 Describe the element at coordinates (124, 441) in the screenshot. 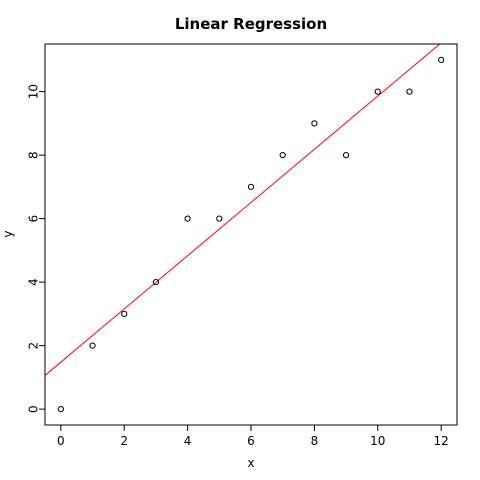

I see `x-tick-label: 2` at that location.